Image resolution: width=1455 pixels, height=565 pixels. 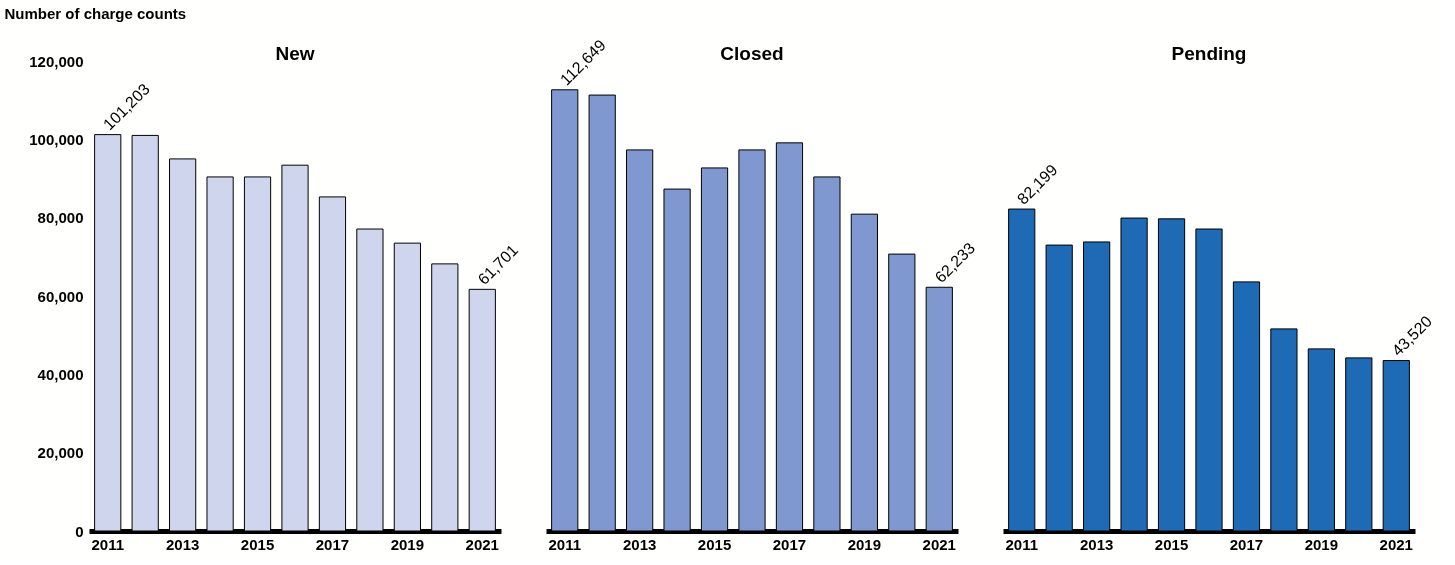 What do you see at coordinates (295, 53) in the screenshot?
I see `chart-title: New` at bounding box center [295, 53].